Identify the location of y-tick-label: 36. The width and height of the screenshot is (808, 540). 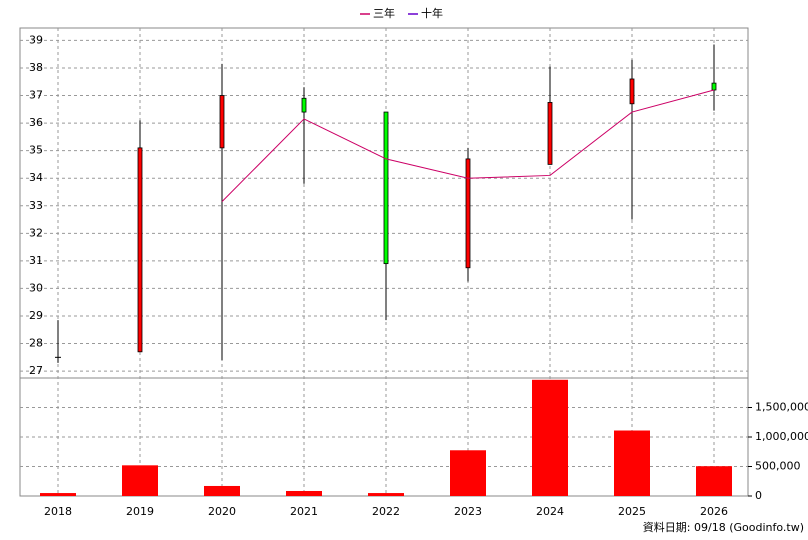
(36, 122).